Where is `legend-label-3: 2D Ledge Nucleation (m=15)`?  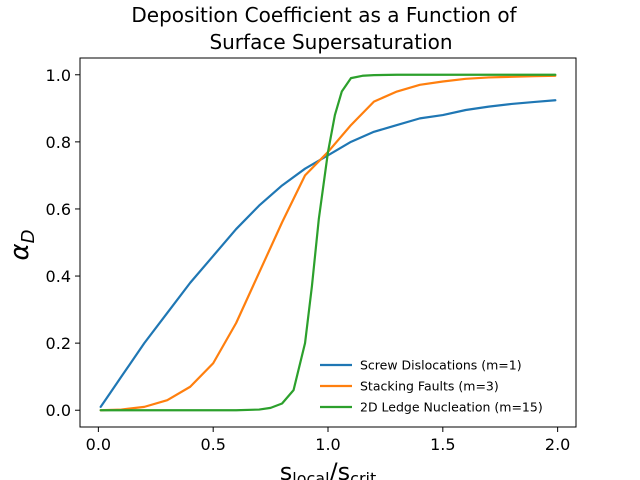 legend-label-3: 2D Ledge Nucleation (m=15) is located at coordinates (451, 407).